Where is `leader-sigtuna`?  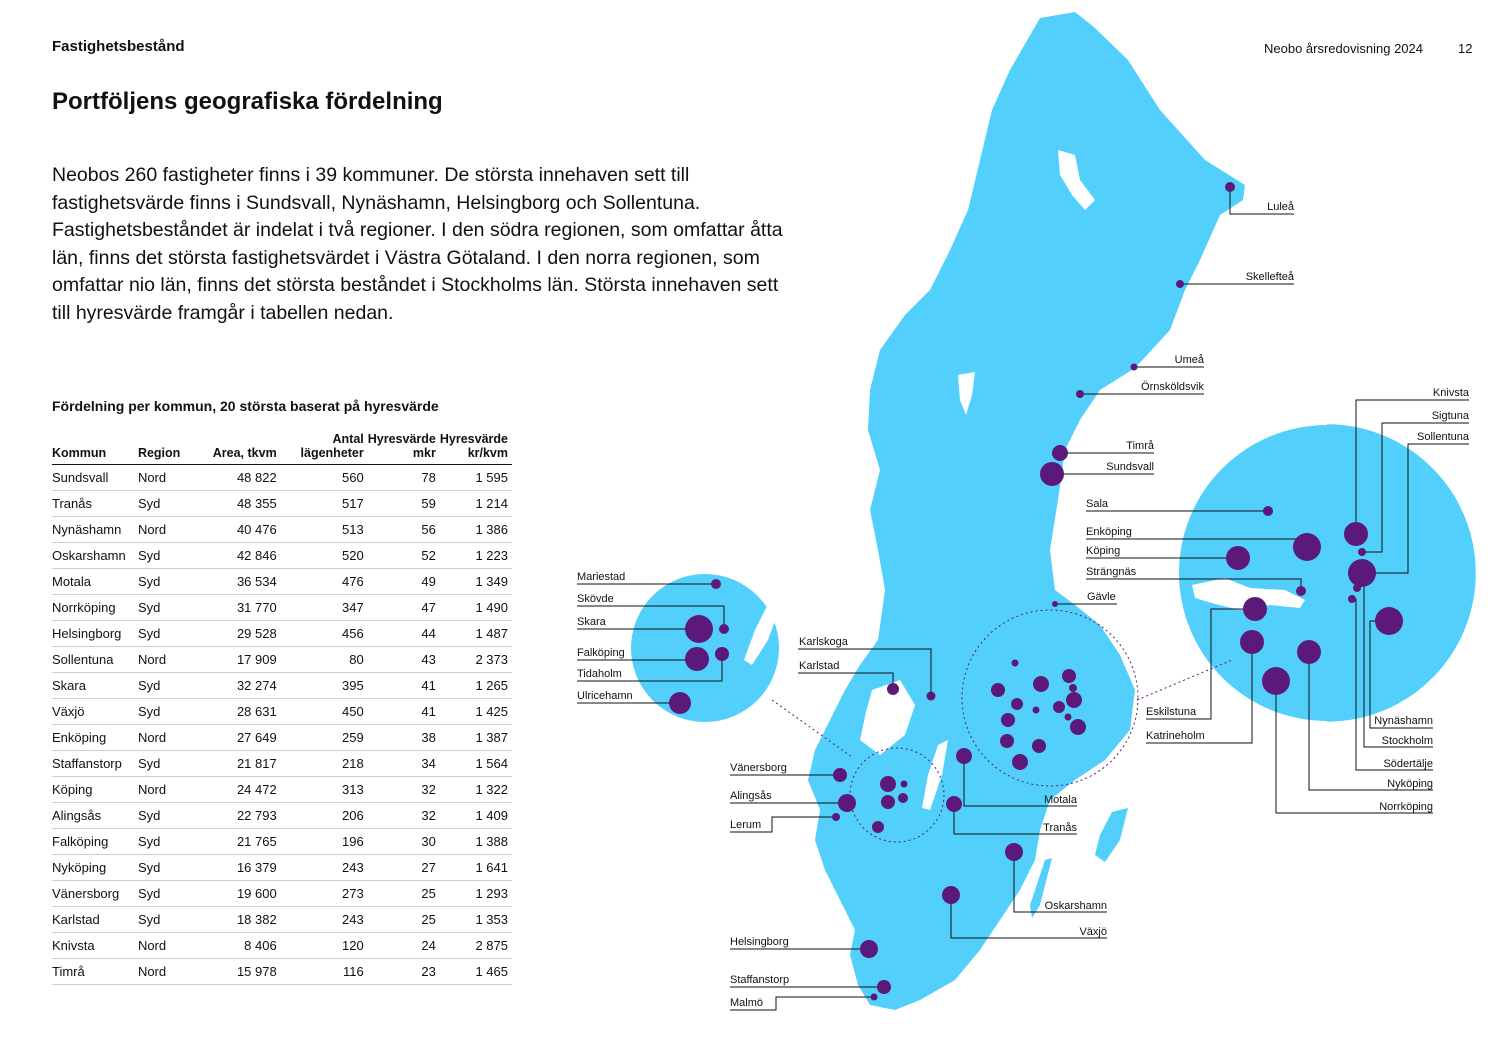
leader-sigtuna is located at coordinates (1415, 487).